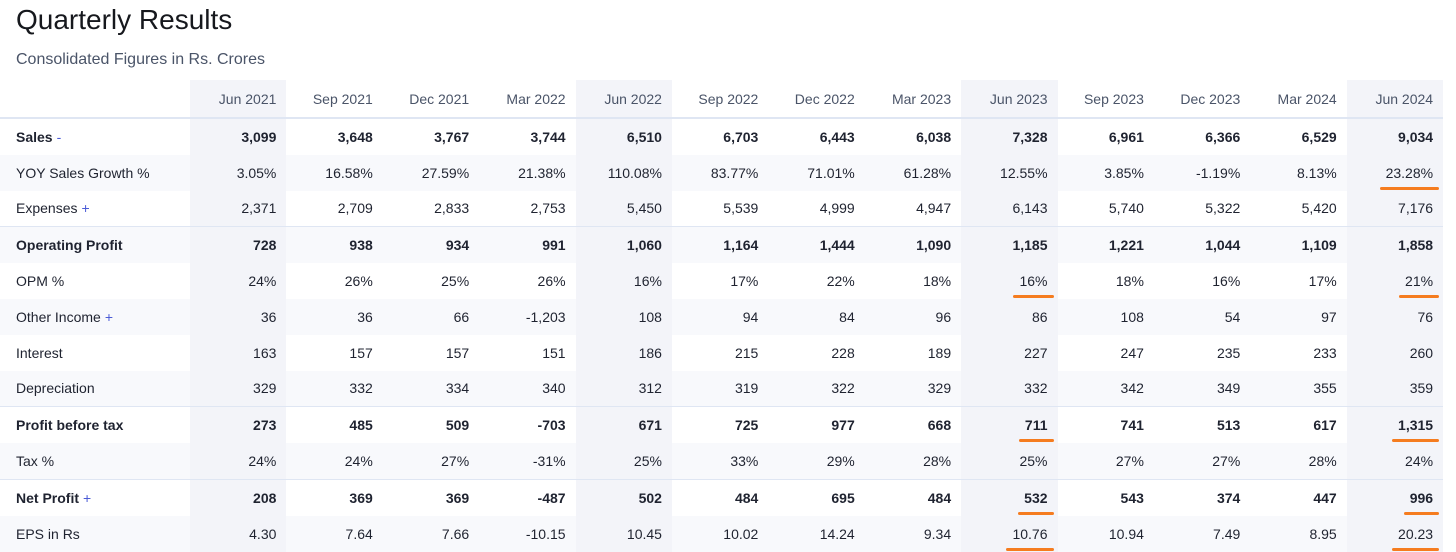 This screenshot has width=1456, height=552. I want to click on cell-value: 502, so click(650, 497).